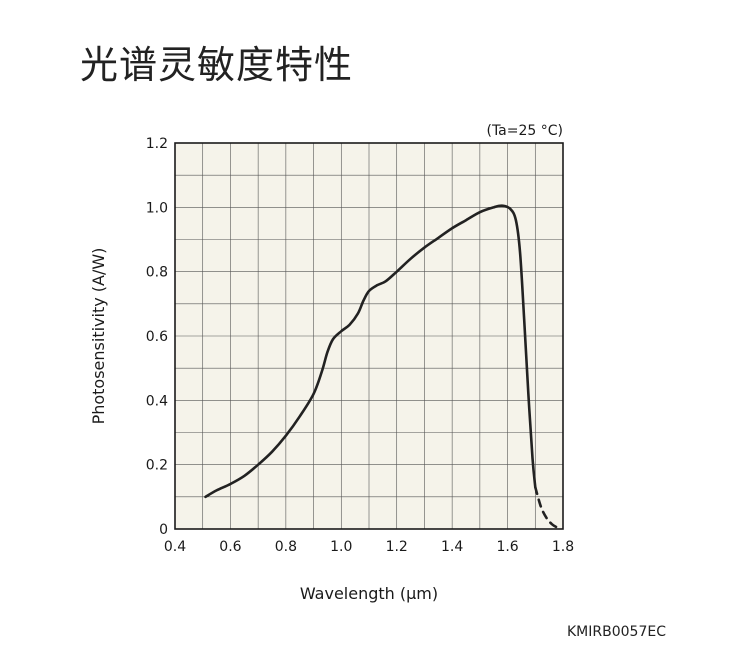 The width and height of the screenshot is (751, 670). What do you see at coordinates (230, 547) in the screenshot?
I see `x-tick-label: 0.6` at bounding box center [230, 547].